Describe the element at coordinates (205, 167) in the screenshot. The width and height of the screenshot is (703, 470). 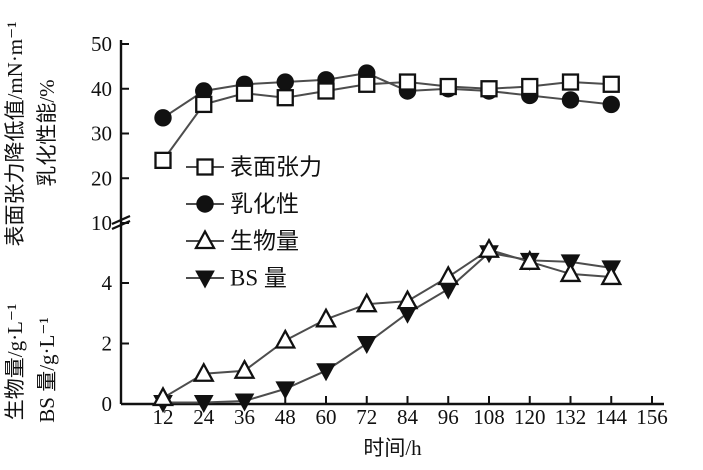
I see `legend-marker-open-square-icon` at that location.